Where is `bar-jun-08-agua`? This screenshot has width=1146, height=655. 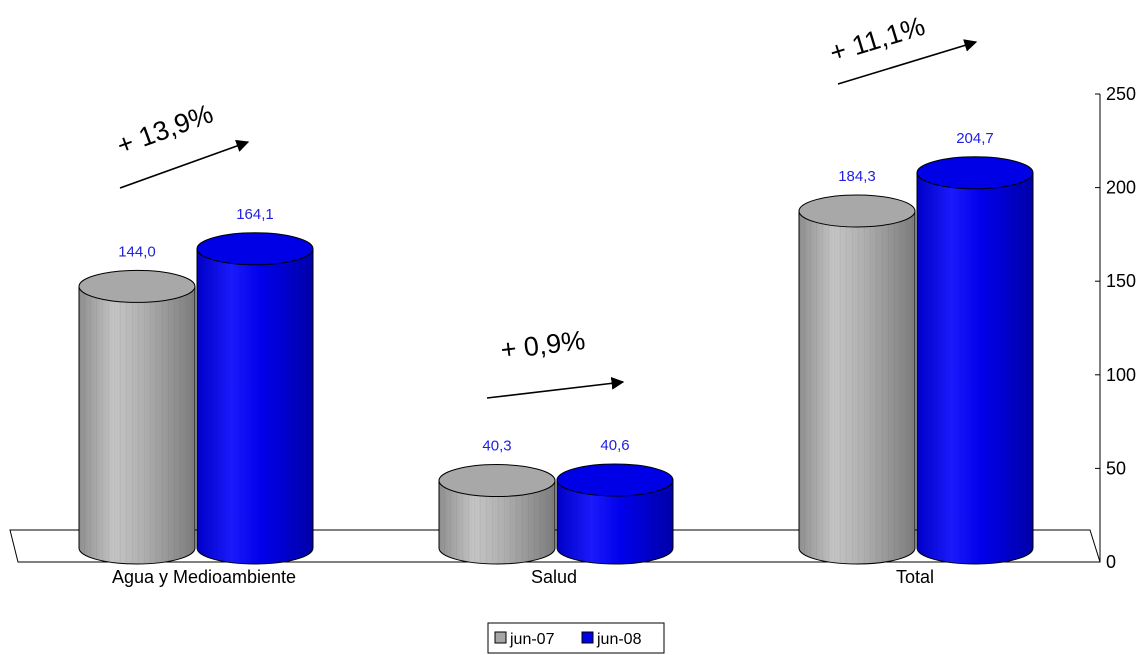
bar-jun-08-agua is located at coordinates (255, 398).